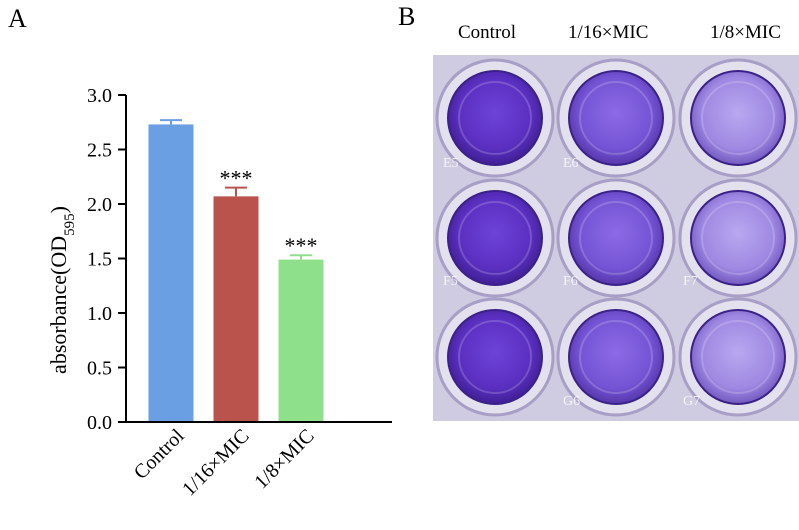 The width and height of the screenshot is (799, 530). Describe the element at coordinates (745, 32) in the screenshot. I see `plate-column-label-1-8-mic: 1/8×MIC` at that location.